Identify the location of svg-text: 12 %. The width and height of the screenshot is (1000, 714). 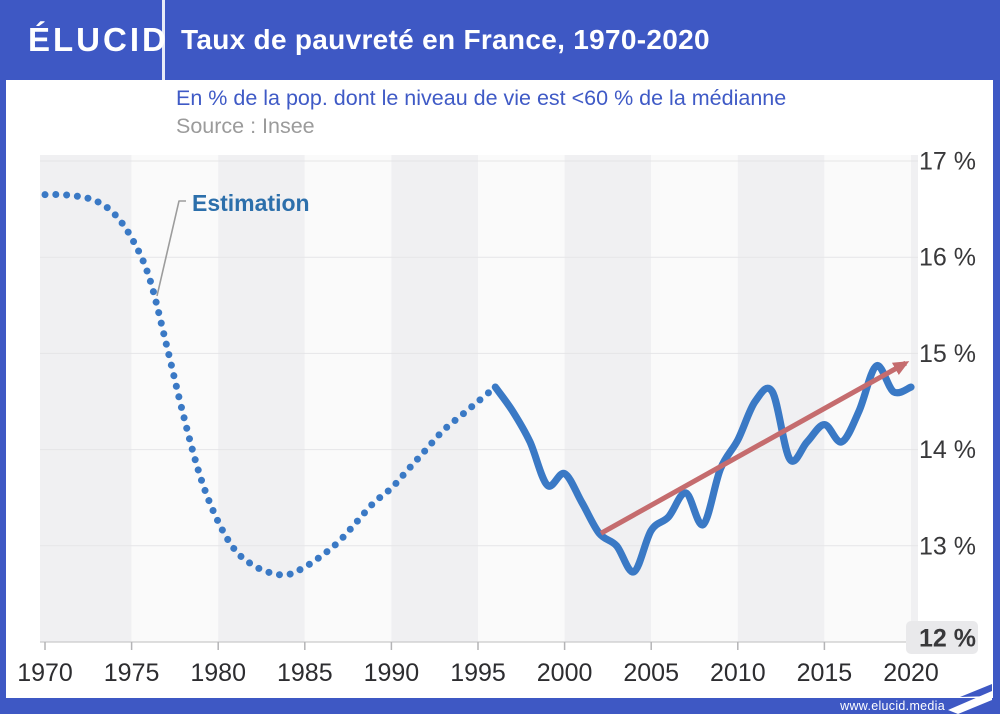
(947, 639).